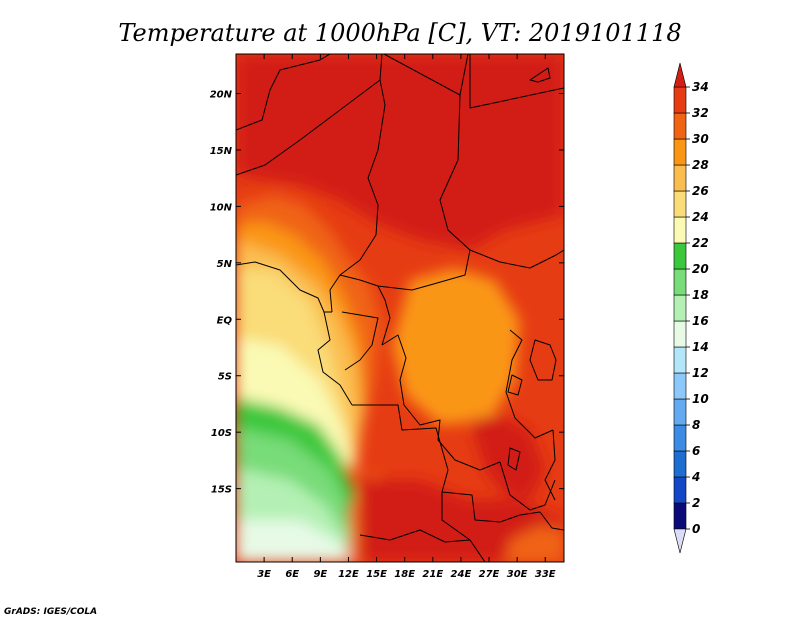 The height and width of the screenshot is (618, 800). What do you see at coordinates (700, 87) in the screenshot?
I see `colorbar-label: 34` at bounding box center [700, 87].